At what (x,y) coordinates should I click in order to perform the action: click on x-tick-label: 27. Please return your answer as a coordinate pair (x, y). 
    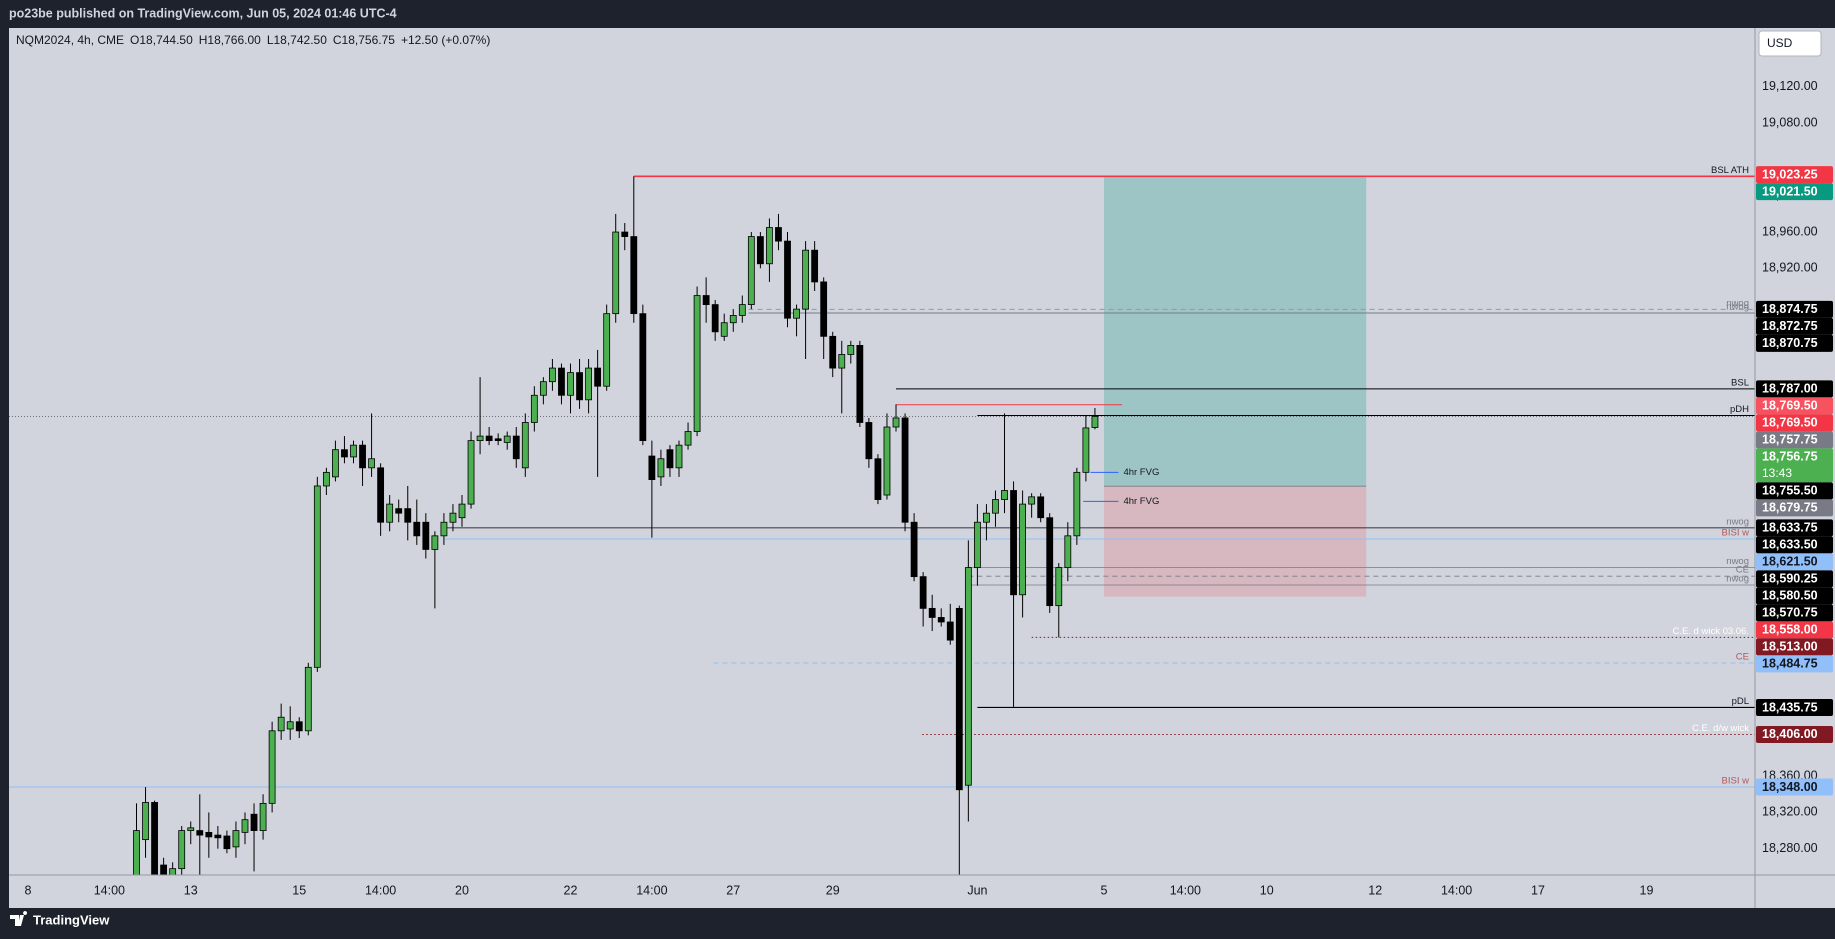
    Looking at the image, I should click on (733, 890).